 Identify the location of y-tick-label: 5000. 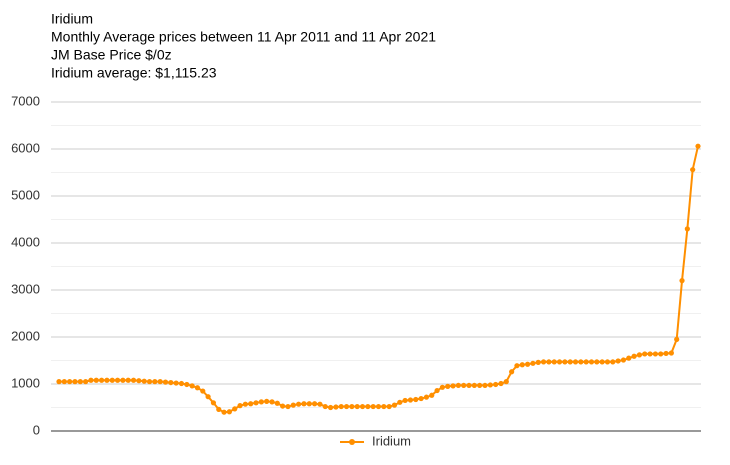
(25, 194).